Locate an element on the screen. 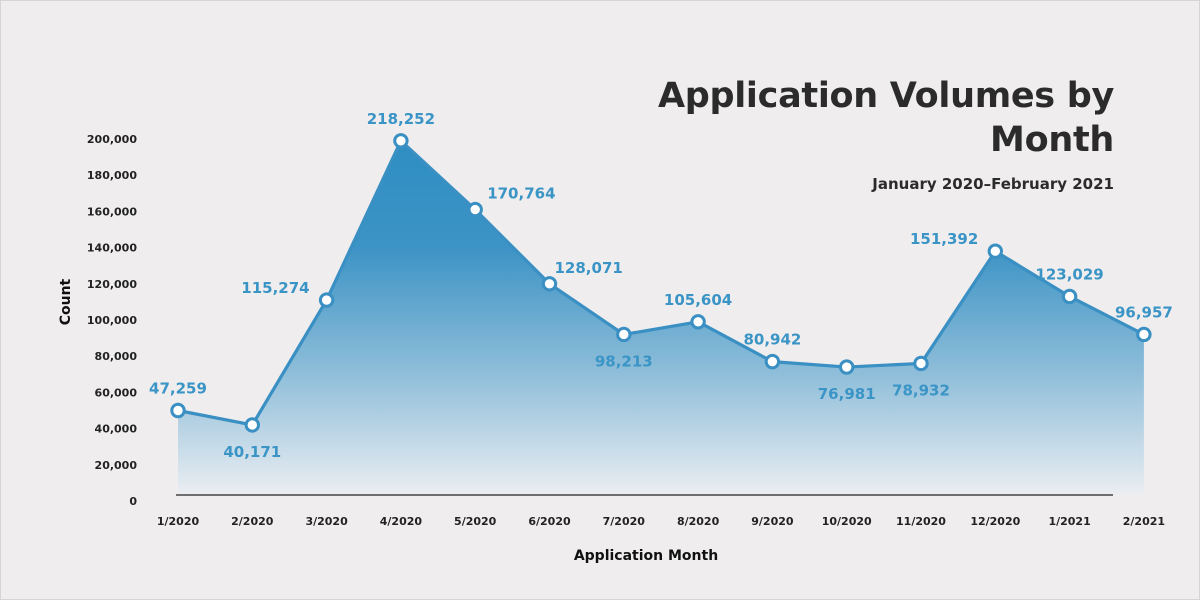 The height and width of the screenshot is (600, 1200). chart-subtitle: January 2020–February 2021 is located at coordinates (993, 184).